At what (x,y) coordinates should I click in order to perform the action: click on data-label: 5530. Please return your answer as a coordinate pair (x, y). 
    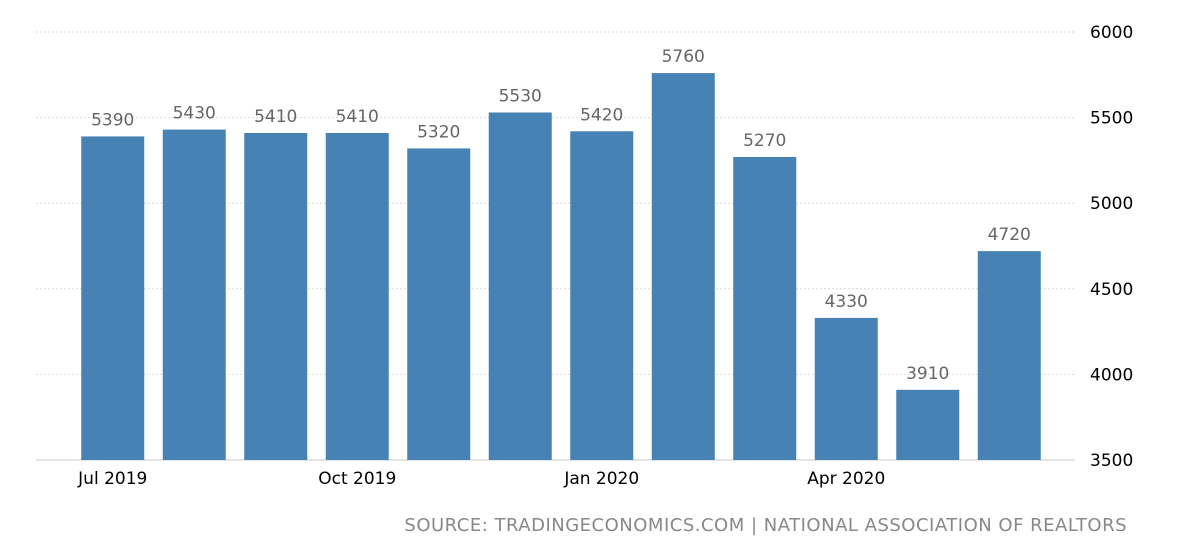
    Looking at the image, I should click on (520, 96).